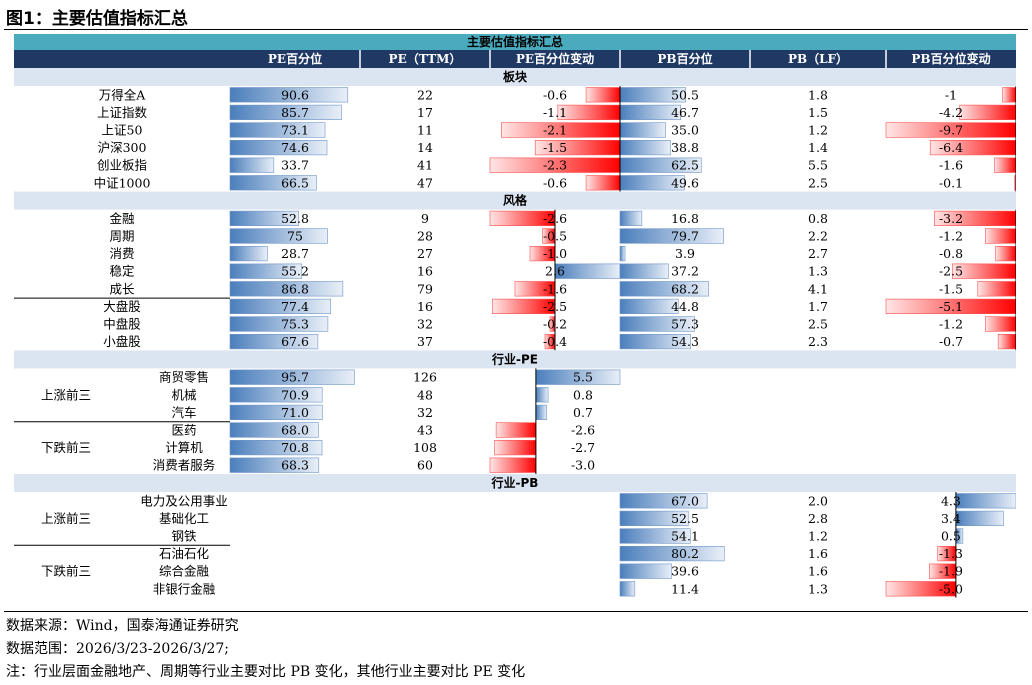 The height and width of the screenshot is (685, 1032). What do you see at coordinates (184, 518) in the screenshot?
I see `industry-label: 基础化工` at bounding box center [184, 518].